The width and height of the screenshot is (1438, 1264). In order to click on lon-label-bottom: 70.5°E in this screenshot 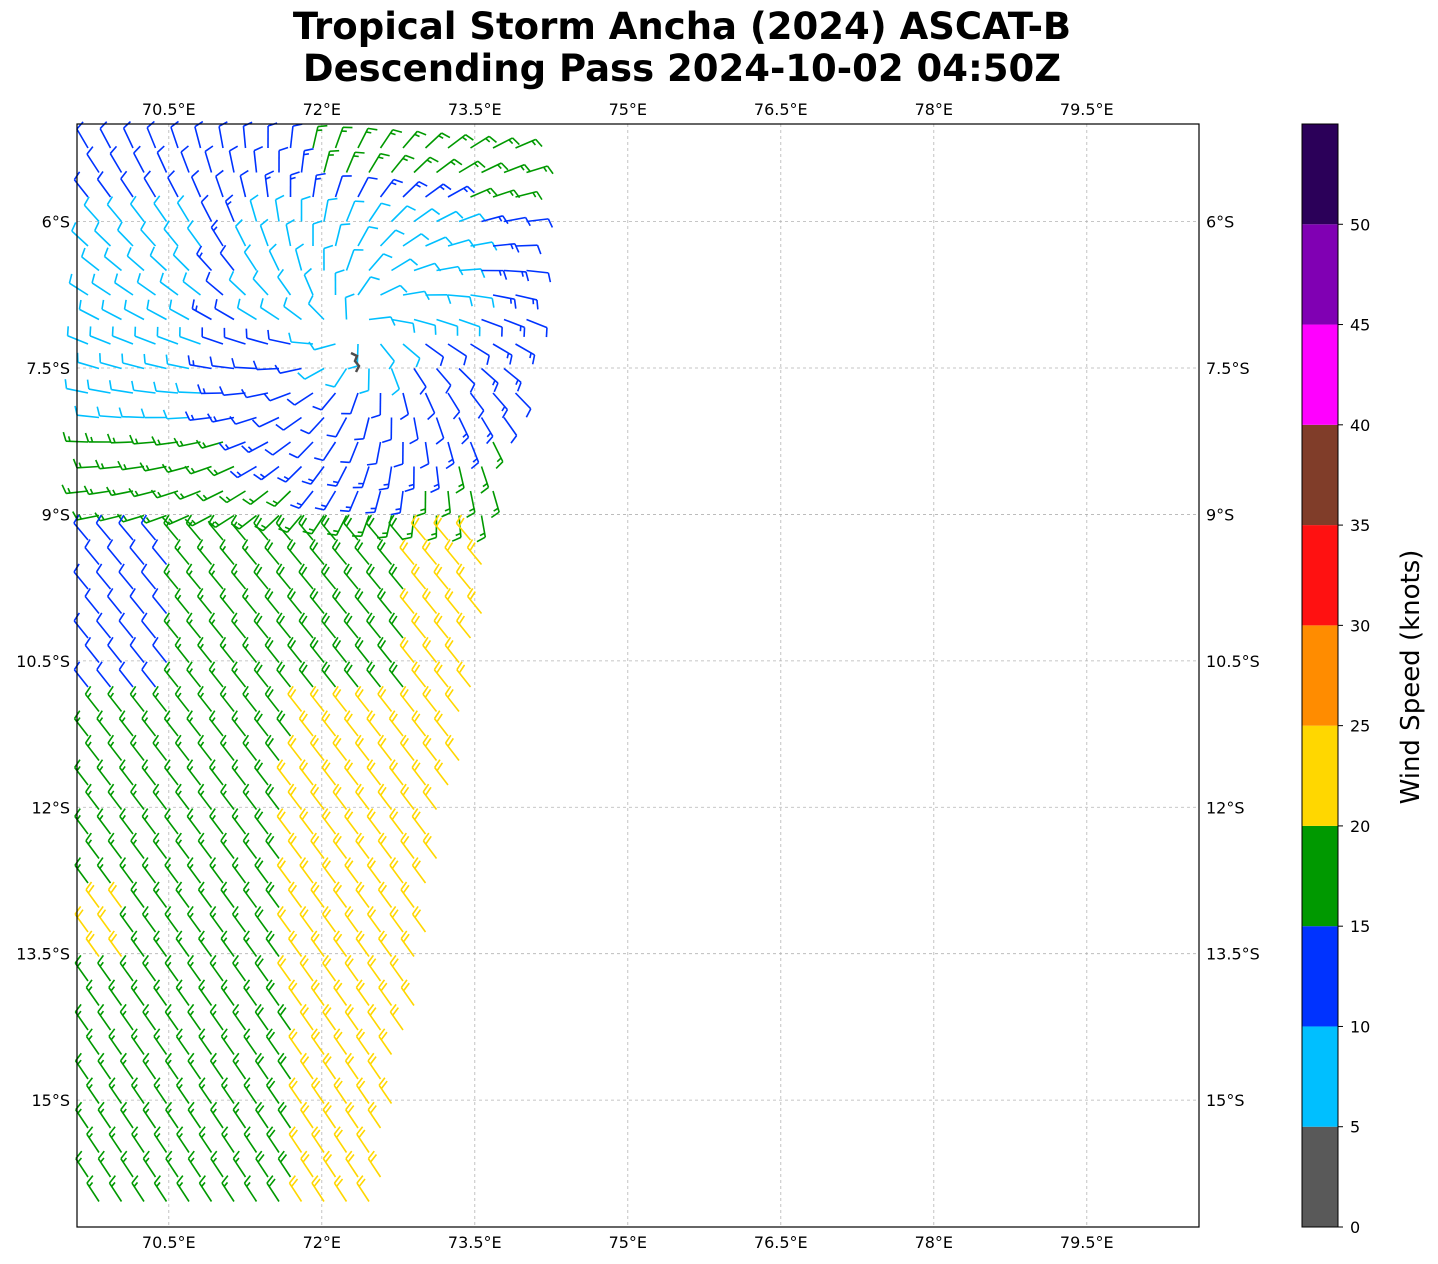, I will do `click(169, 1242)`.